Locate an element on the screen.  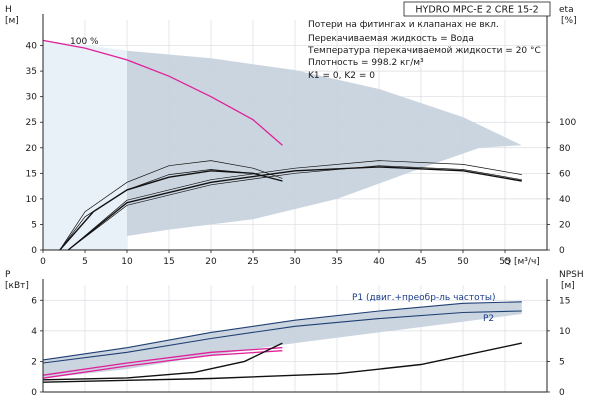
x-tick-label: 35 is located at coordinates (336, 262).